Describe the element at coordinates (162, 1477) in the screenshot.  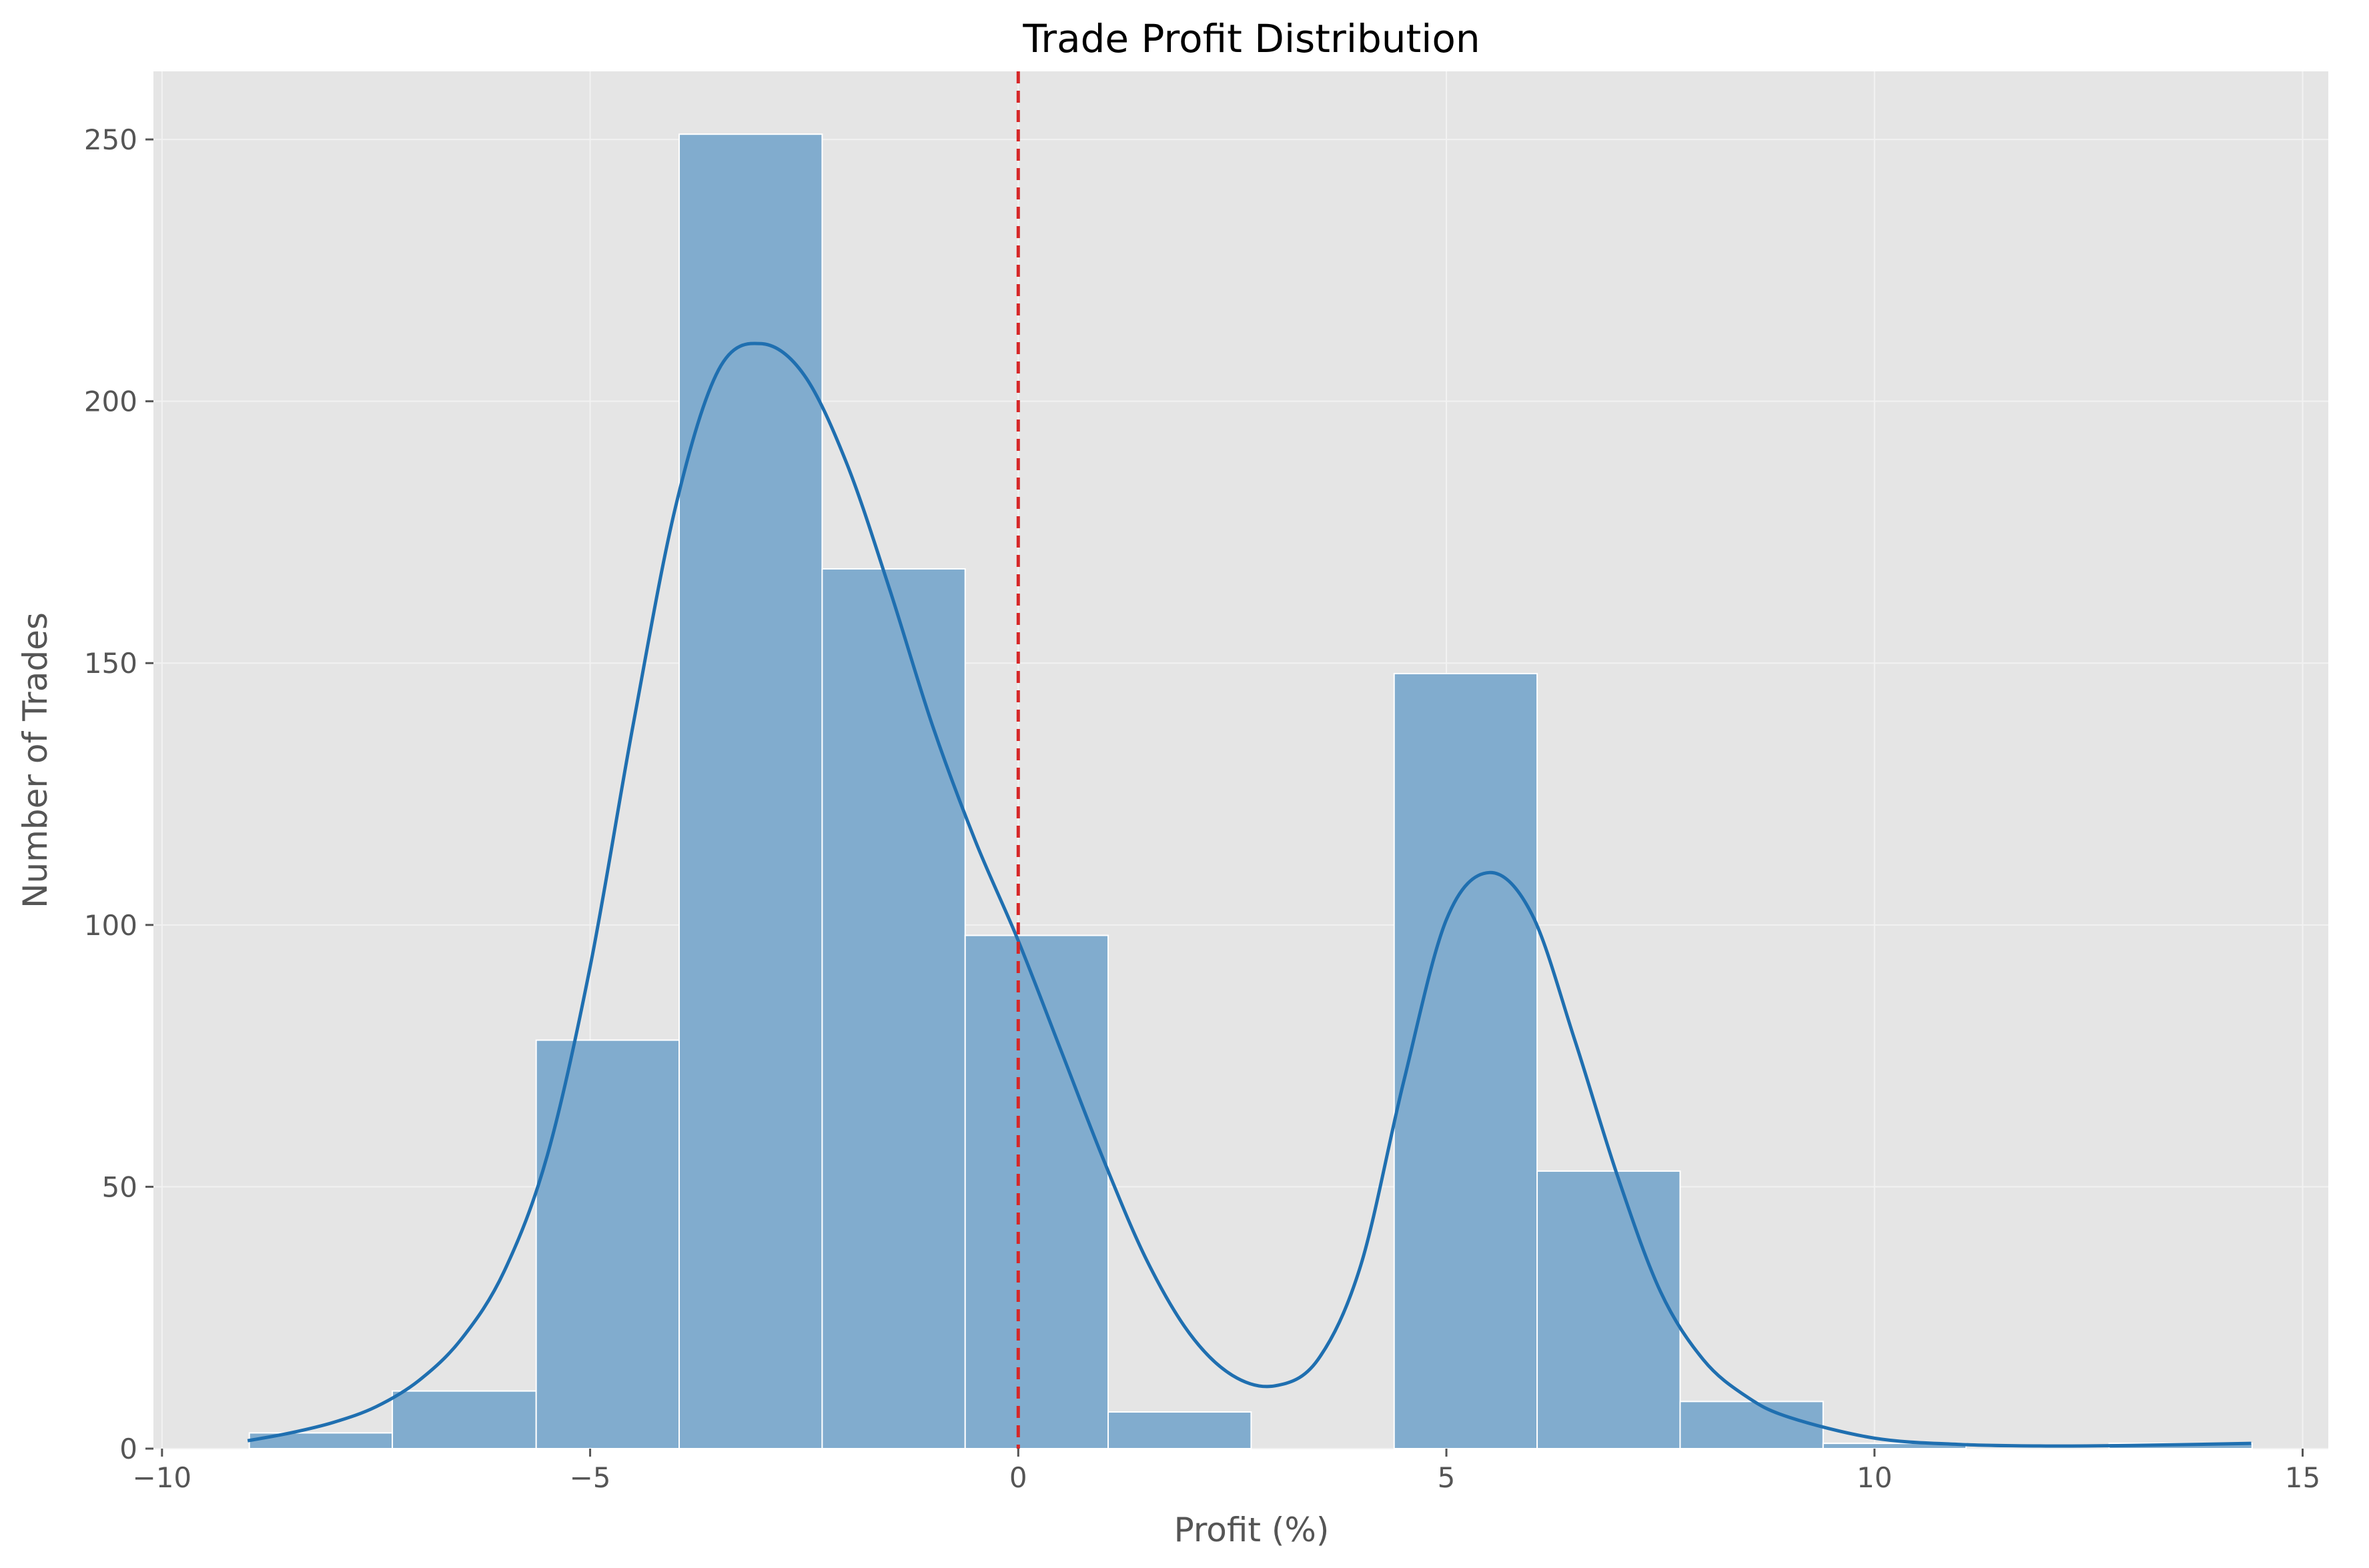
I see `x-tick-label: −10` at that location.